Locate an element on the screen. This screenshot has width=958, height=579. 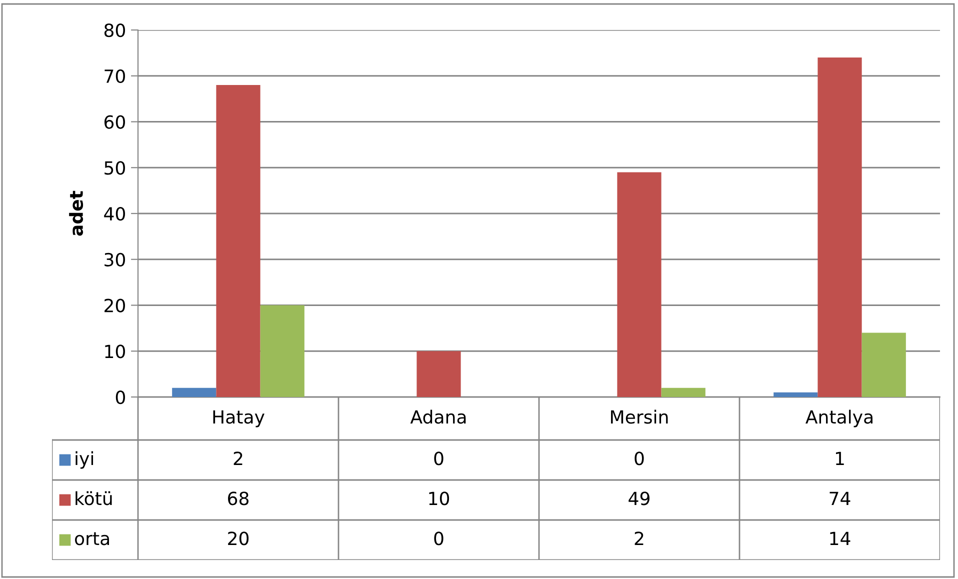
x-tick-label: Hatay is located at coordinates (238, 419).